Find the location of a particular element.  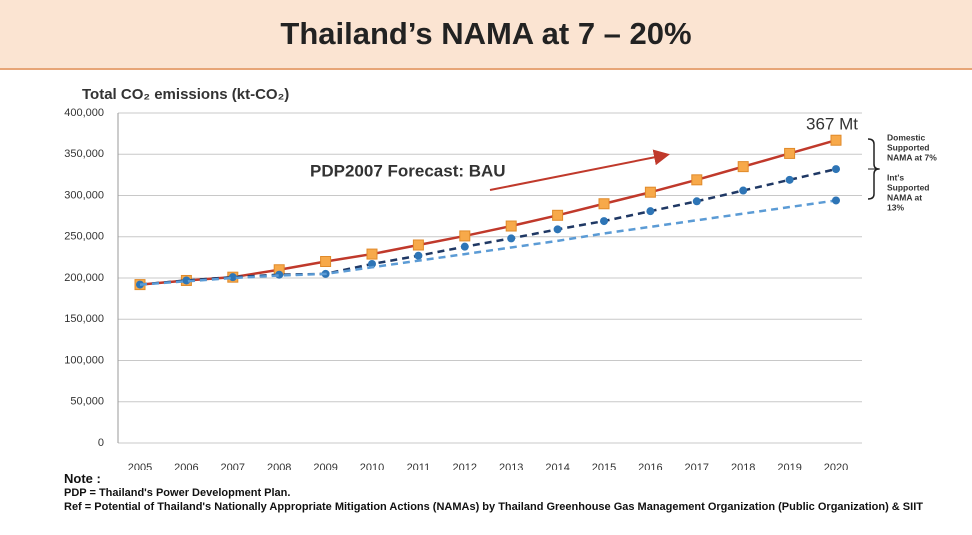

y-tick-label: 300,000 is located at coordinates (84, 195).